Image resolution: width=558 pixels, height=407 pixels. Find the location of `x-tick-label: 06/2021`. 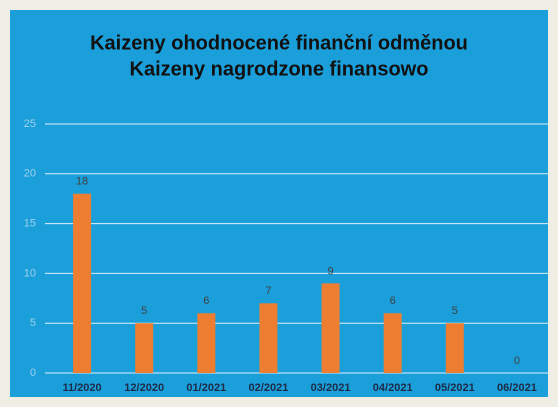

x-tick-label: 06/2021 is located at coordinates (517, 388).